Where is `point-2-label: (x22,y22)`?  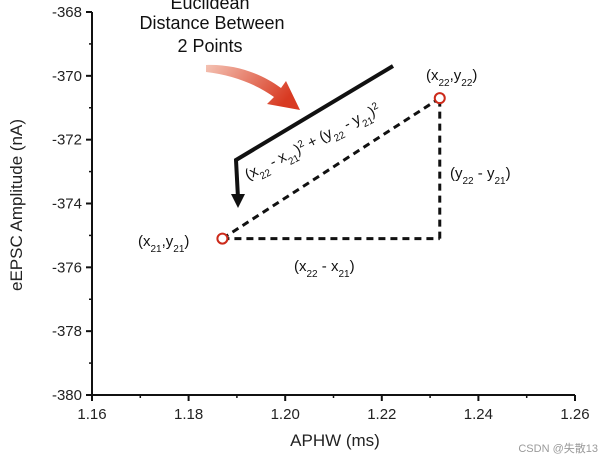
point-2-label: (x22,y22) is located at coordinates (451, 78).